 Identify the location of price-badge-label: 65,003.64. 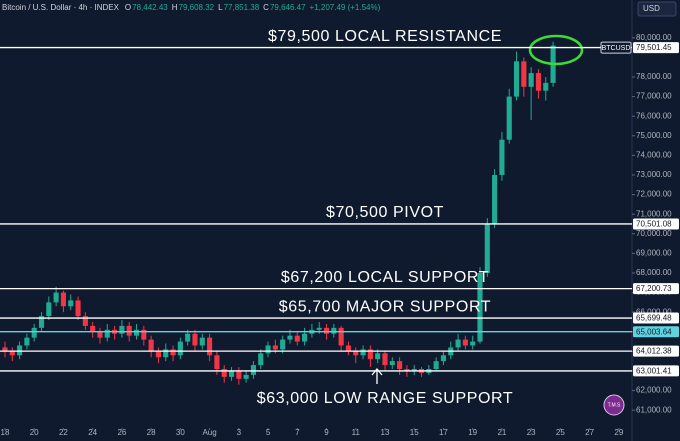
(654, 331).